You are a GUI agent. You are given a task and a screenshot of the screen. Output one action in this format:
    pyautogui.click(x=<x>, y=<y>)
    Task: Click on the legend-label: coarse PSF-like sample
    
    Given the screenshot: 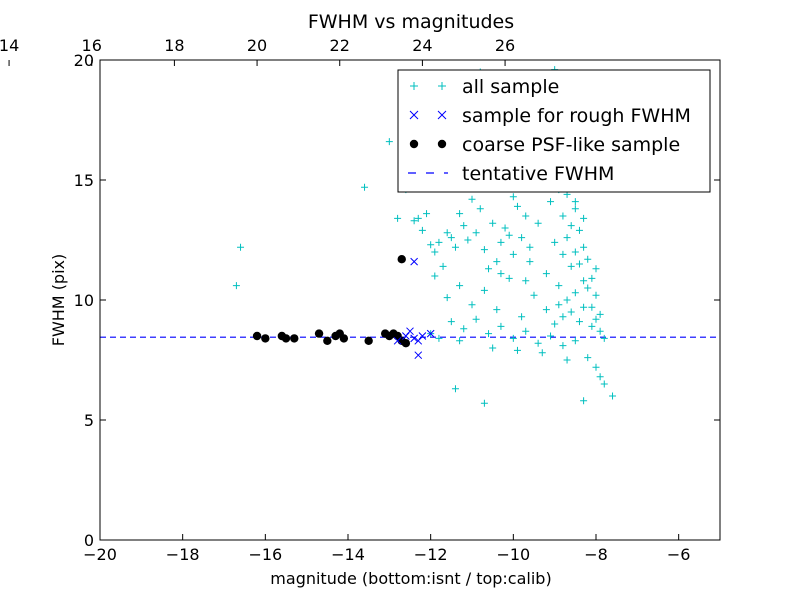 What is the action you would take?
    pyautogui.click(x=571, y=145)
    